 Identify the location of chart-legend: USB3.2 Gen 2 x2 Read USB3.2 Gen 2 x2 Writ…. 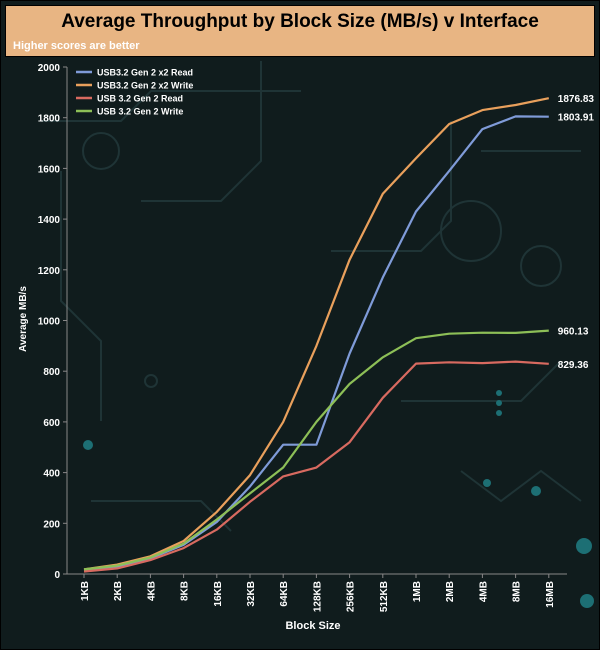
(134, 92).